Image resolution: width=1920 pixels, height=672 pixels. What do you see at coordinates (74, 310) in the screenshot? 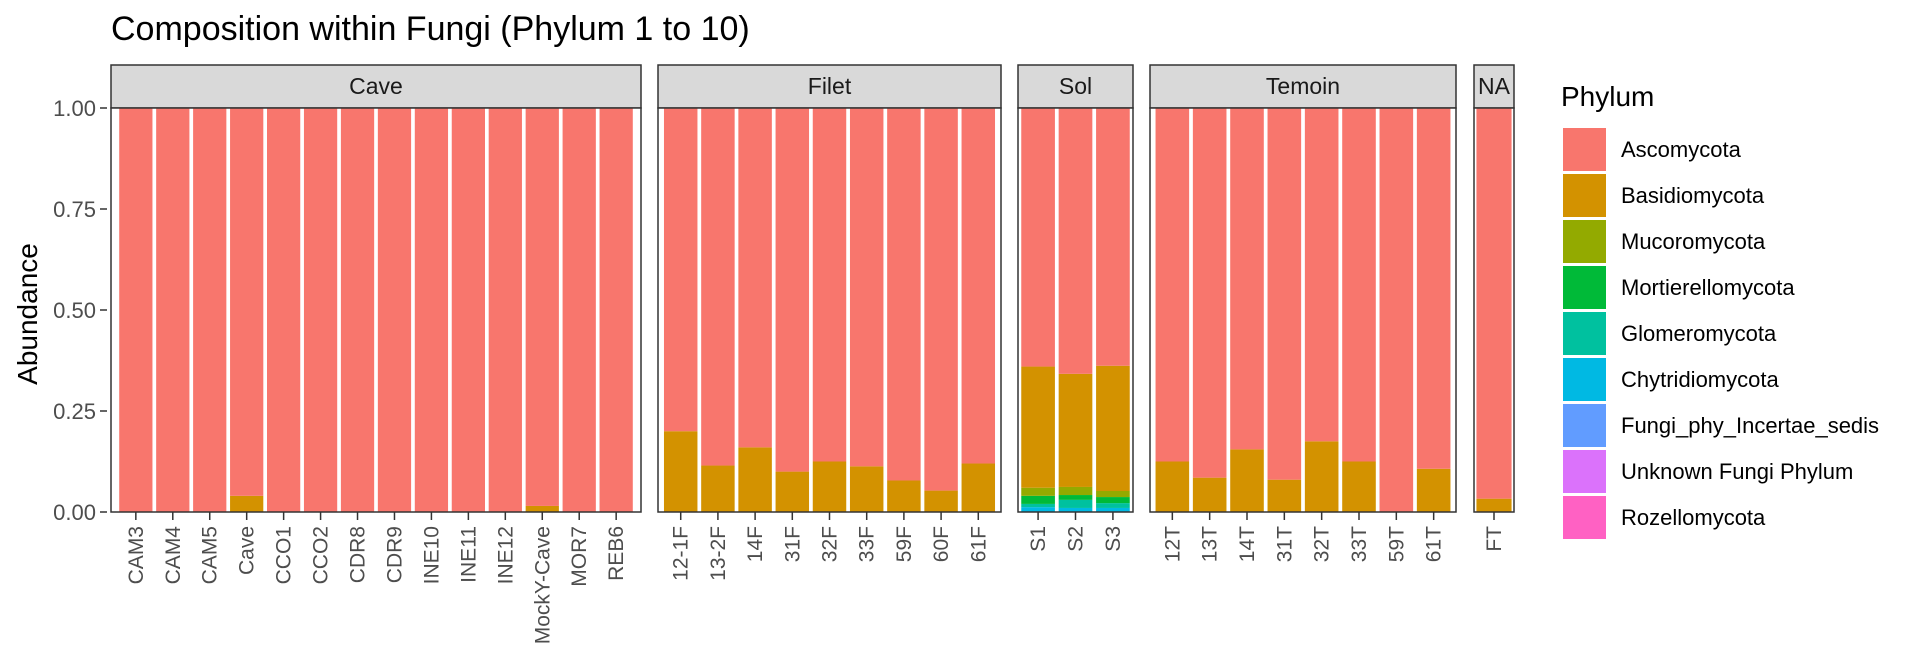
I see `y-tick-label: 0.50` at bounding box center [74, 310].